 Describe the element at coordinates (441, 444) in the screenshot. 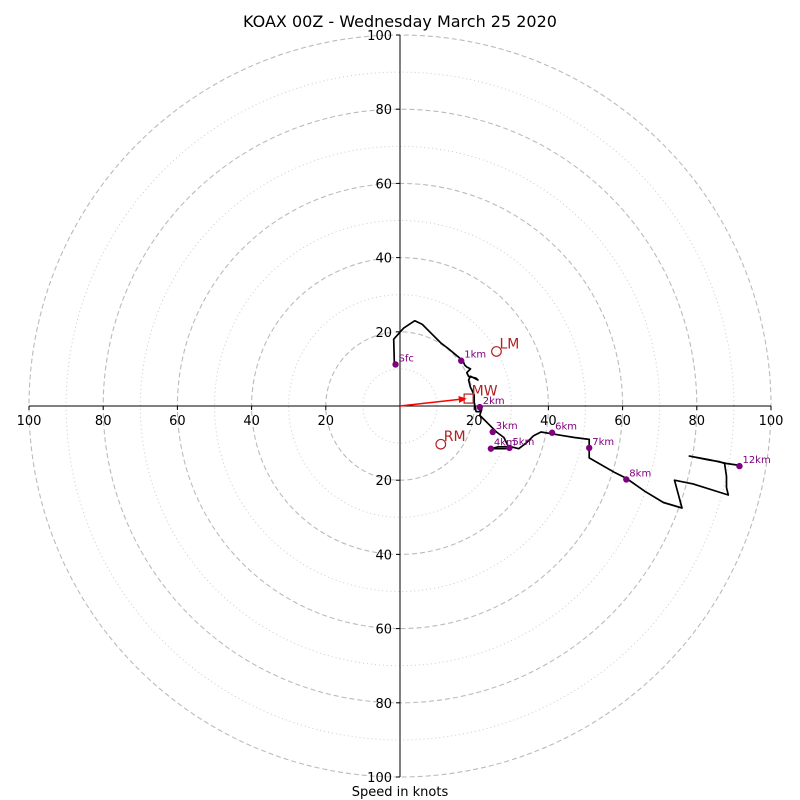

I see `storm-motion-marker-RM` at that location.